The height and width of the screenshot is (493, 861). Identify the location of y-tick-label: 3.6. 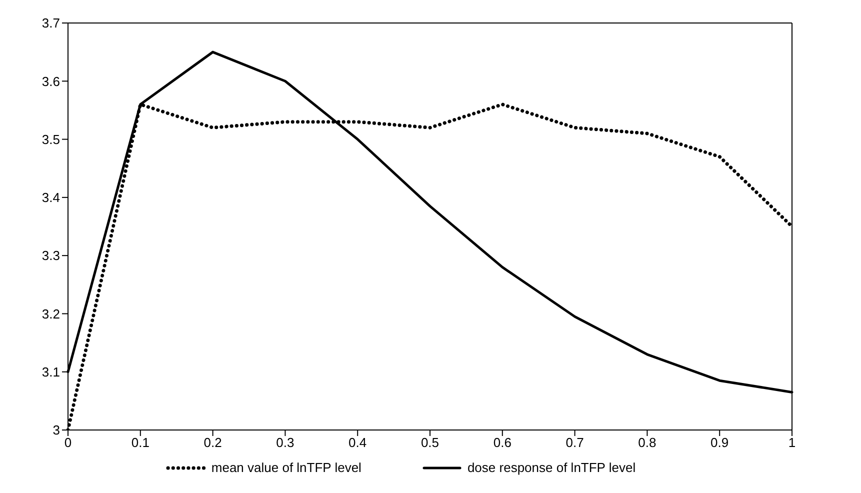
(51, 81).